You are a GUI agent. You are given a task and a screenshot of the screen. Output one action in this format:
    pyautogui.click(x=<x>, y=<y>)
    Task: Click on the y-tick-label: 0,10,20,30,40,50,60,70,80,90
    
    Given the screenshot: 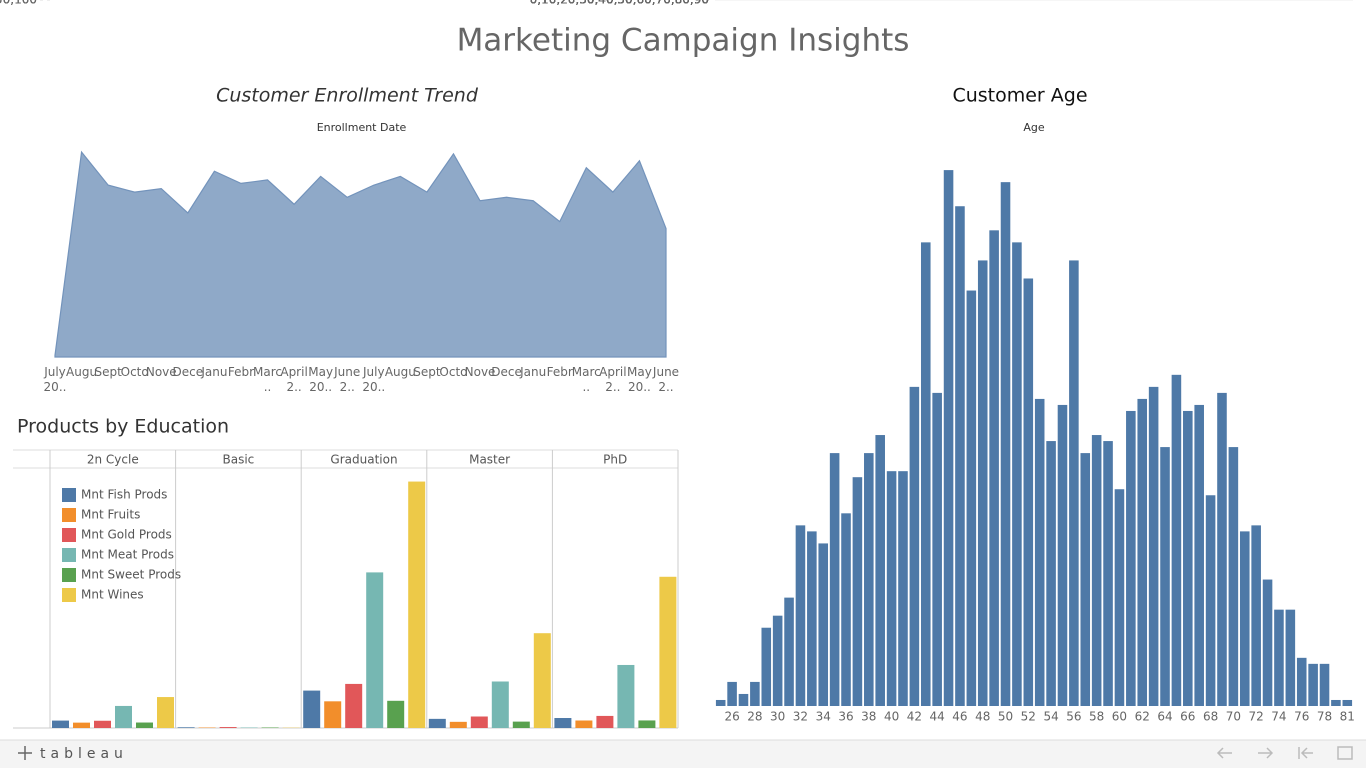 What is the action you would take?
    pyautogui.click(x=619, y=3)
    